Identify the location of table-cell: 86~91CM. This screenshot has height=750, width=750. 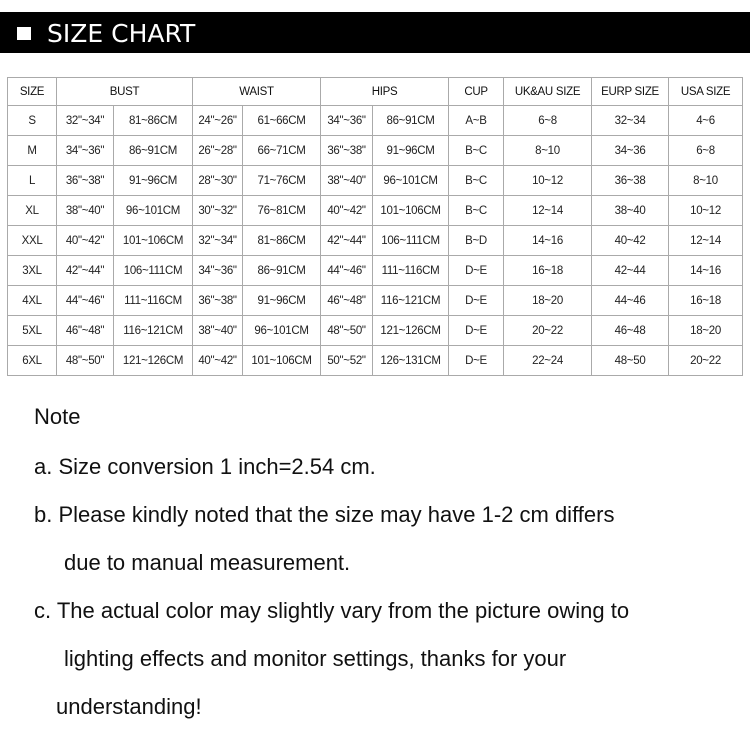
(411, 120).